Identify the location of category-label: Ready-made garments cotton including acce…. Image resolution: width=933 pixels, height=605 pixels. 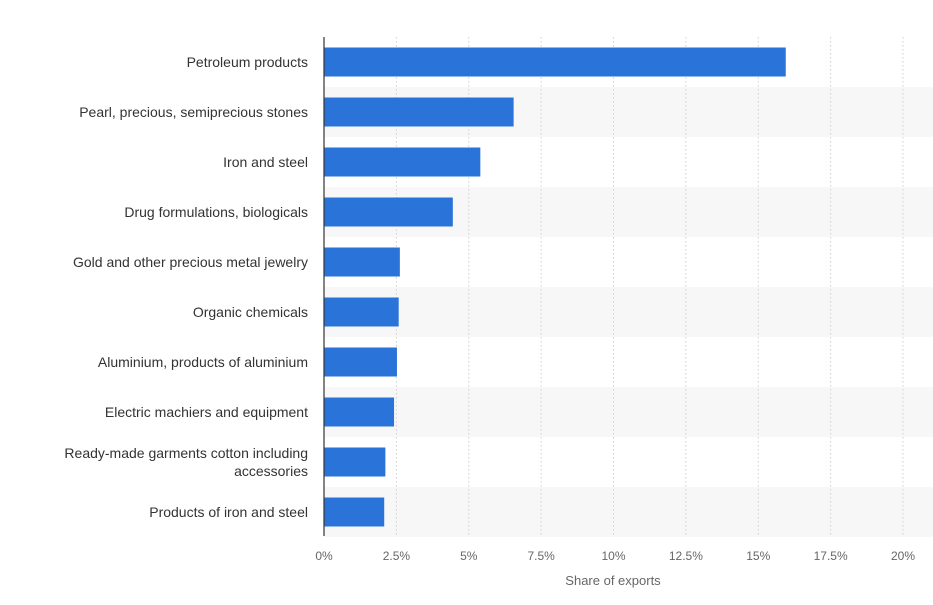
(186, 462).